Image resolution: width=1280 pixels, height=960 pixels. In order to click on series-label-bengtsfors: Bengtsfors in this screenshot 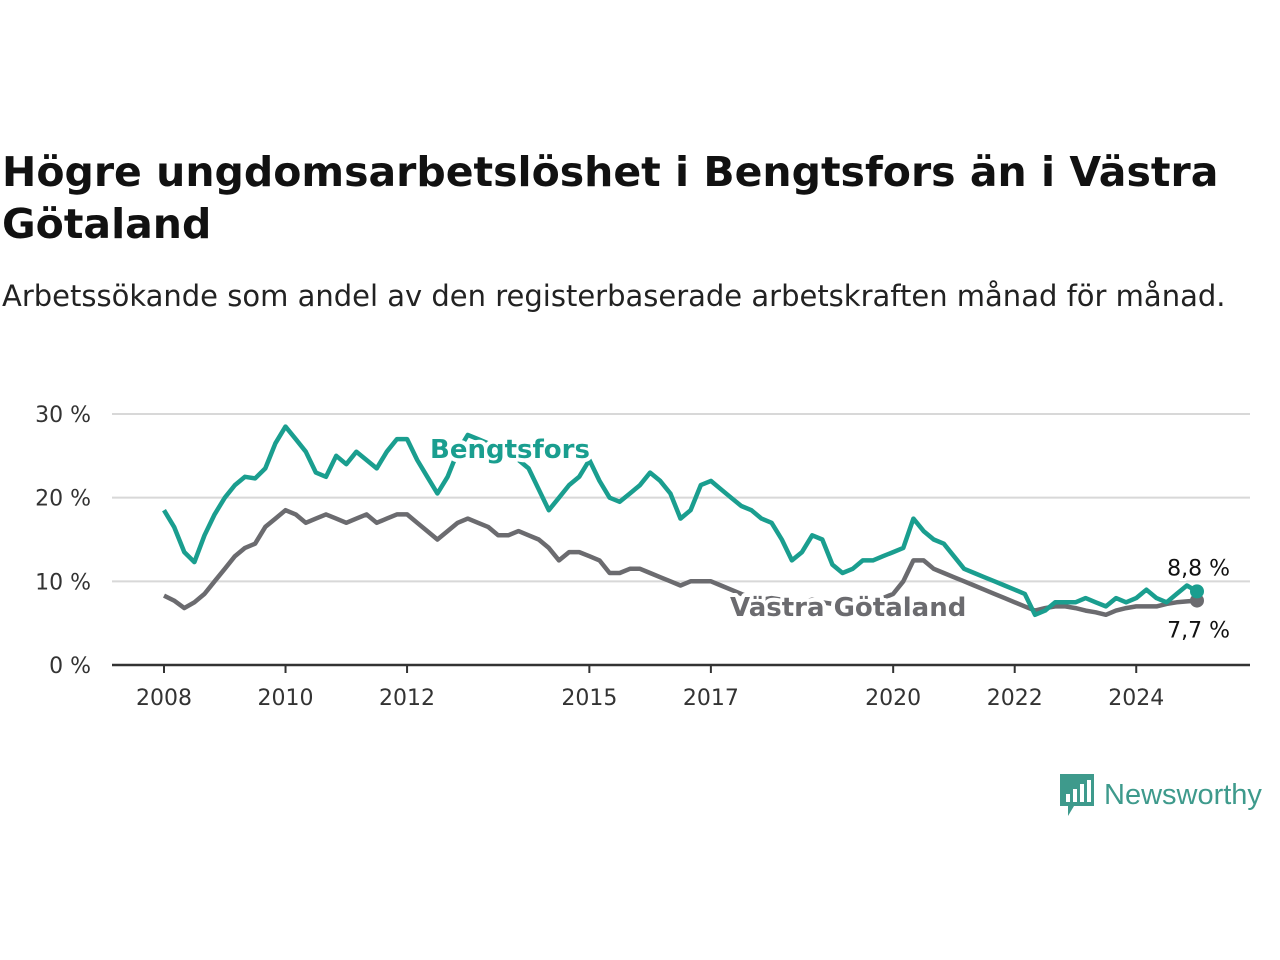, I will do `click(510, 450)`.